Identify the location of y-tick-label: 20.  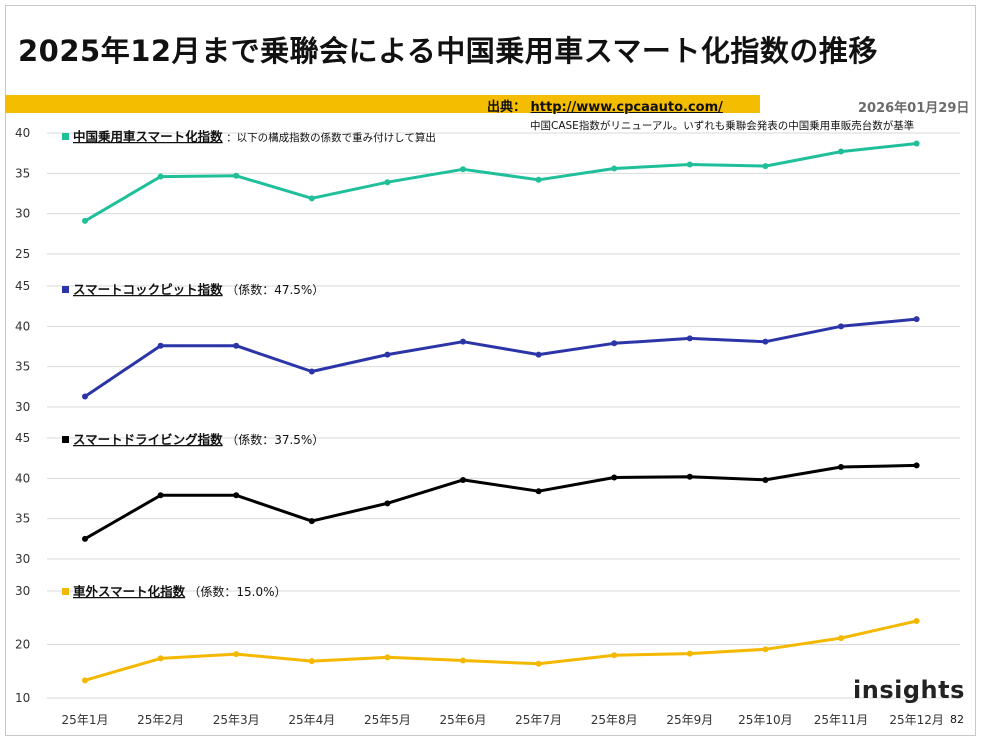
(22, 645).